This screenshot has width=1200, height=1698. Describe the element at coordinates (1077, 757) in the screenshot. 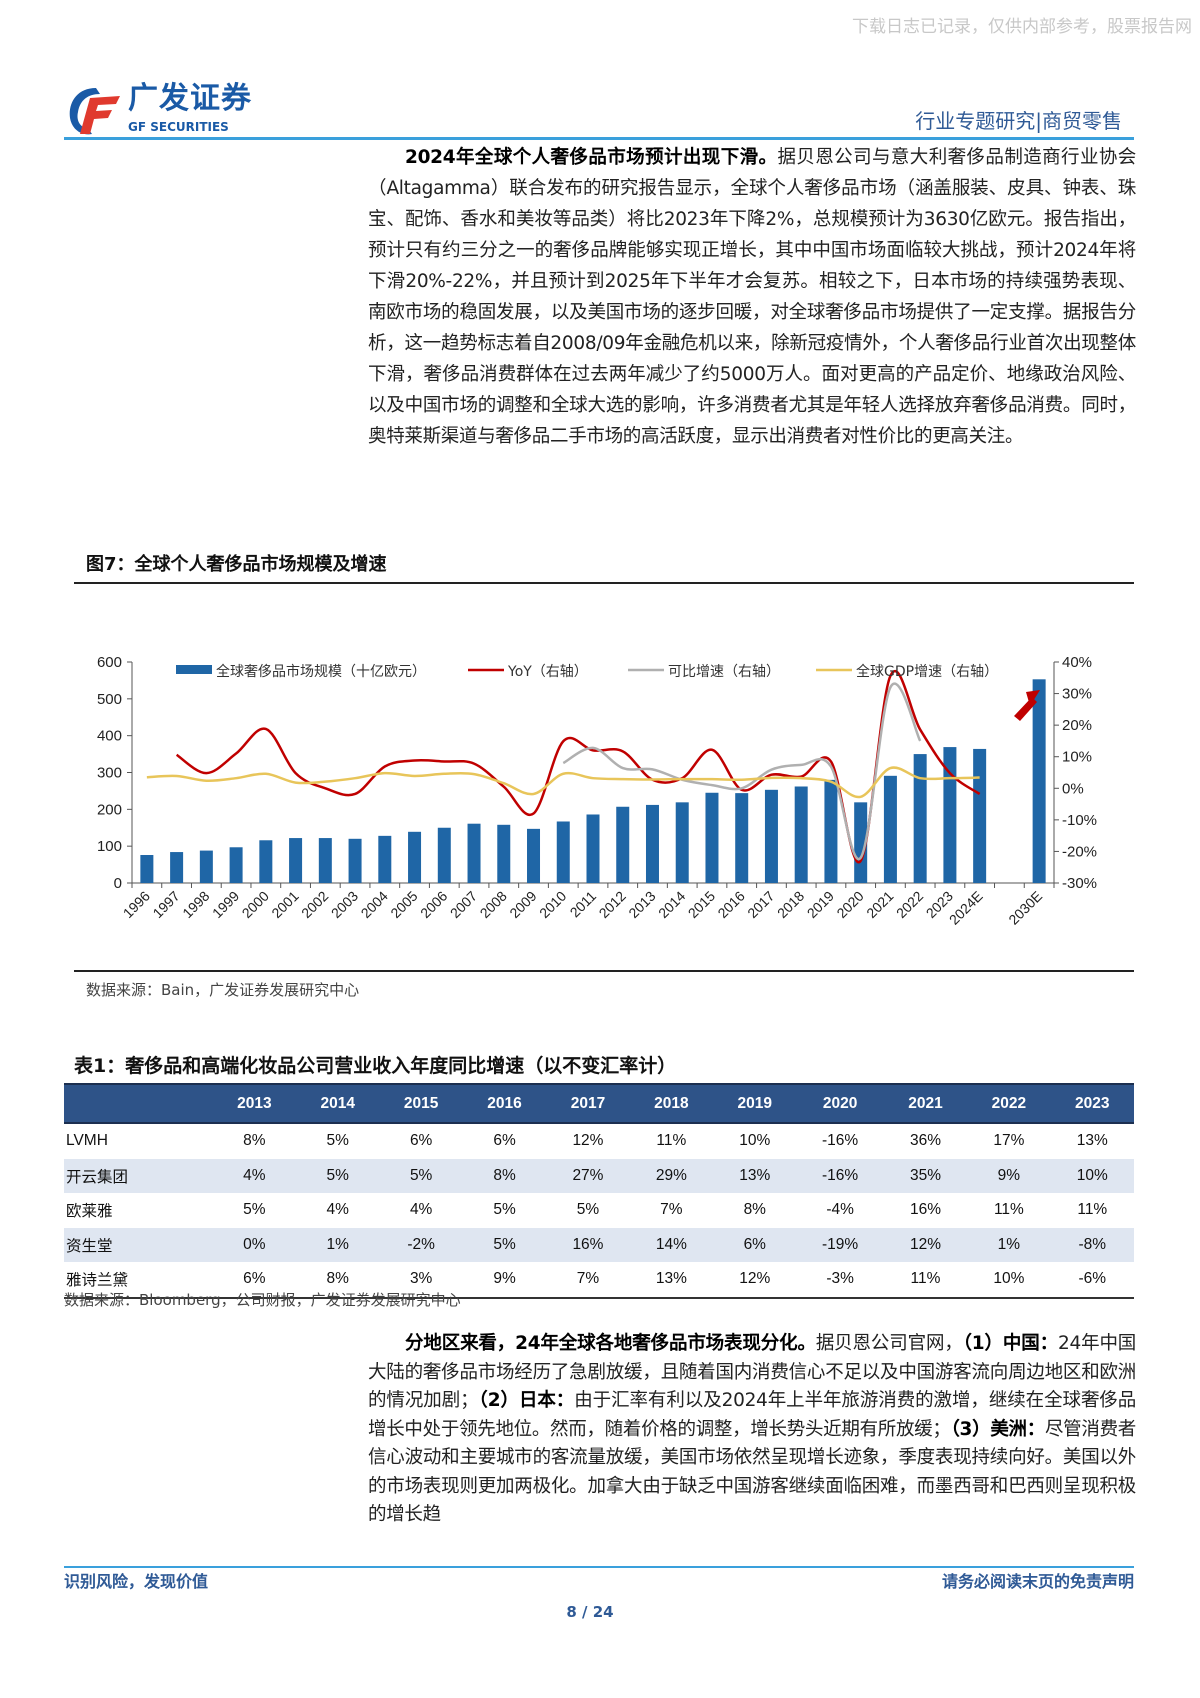

I see `right-tick-label: 10%` at that location.